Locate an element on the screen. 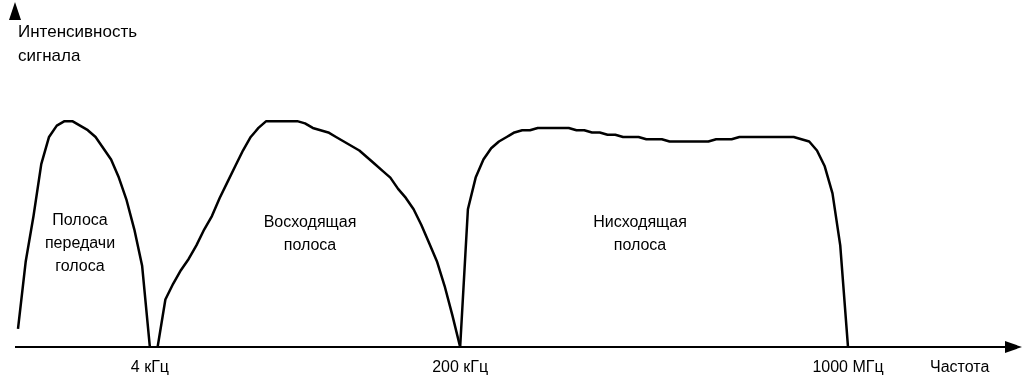  annotation: Восходящая полоса is located at coordinates (310, 233).